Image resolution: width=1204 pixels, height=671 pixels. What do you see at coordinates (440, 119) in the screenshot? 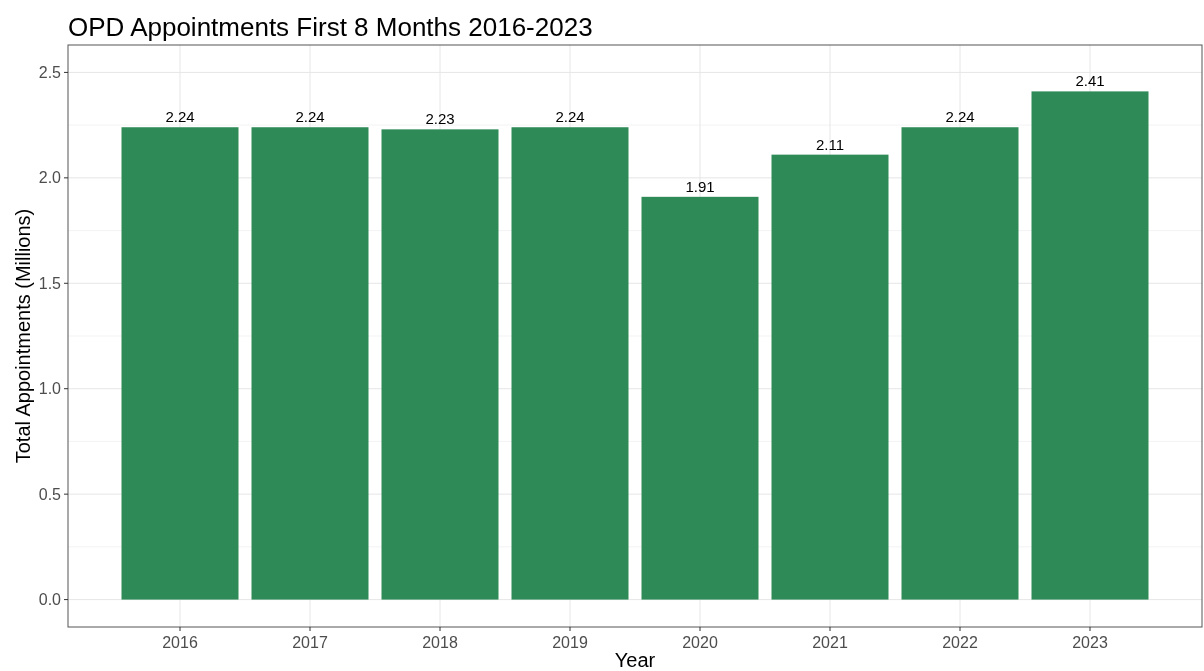
I see `data-label: 2.23` at bounding box center [440, 119].